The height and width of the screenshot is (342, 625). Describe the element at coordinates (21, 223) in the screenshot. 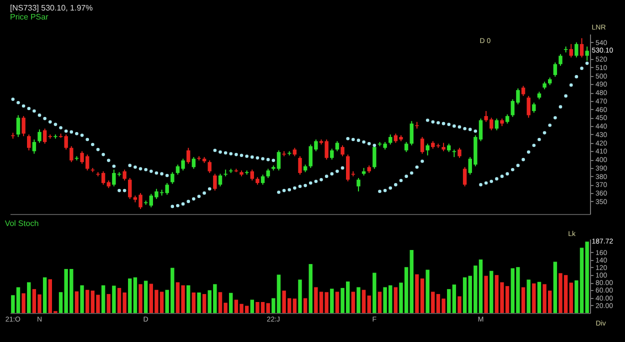

I see `chart-title: Vol Stoch` at that location.